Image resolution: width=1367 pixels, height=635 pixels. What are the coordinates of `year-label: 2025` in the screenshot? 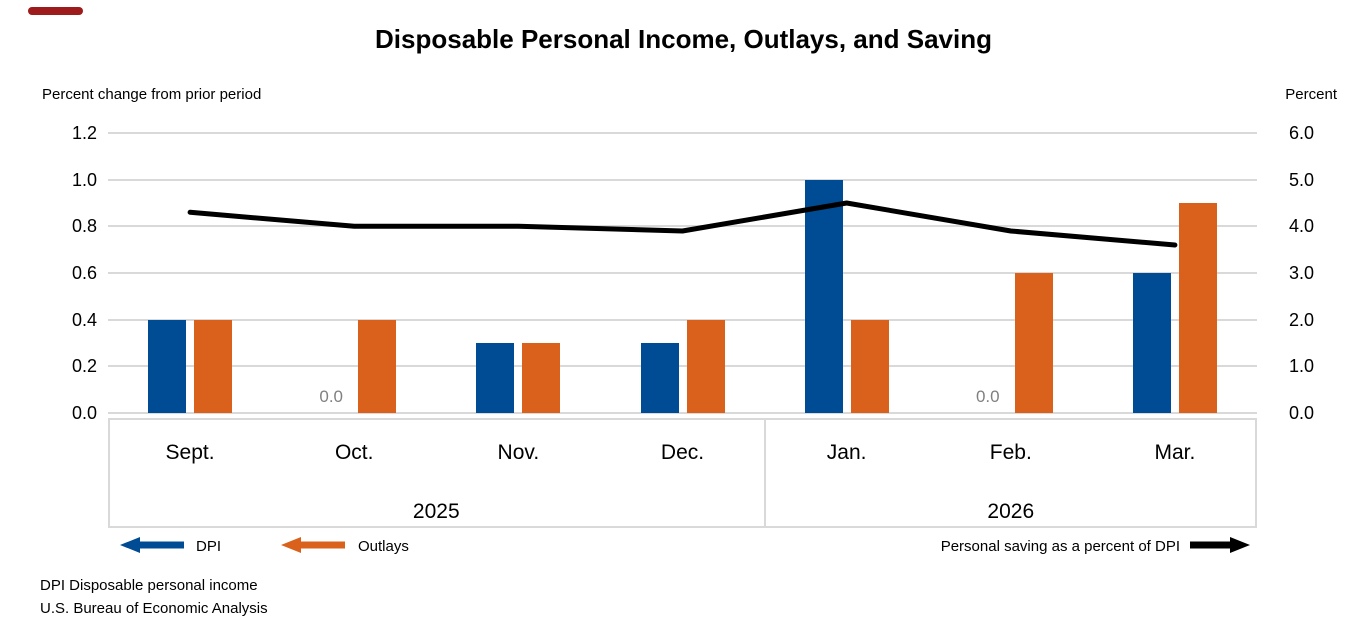 It's located at (436, 511).